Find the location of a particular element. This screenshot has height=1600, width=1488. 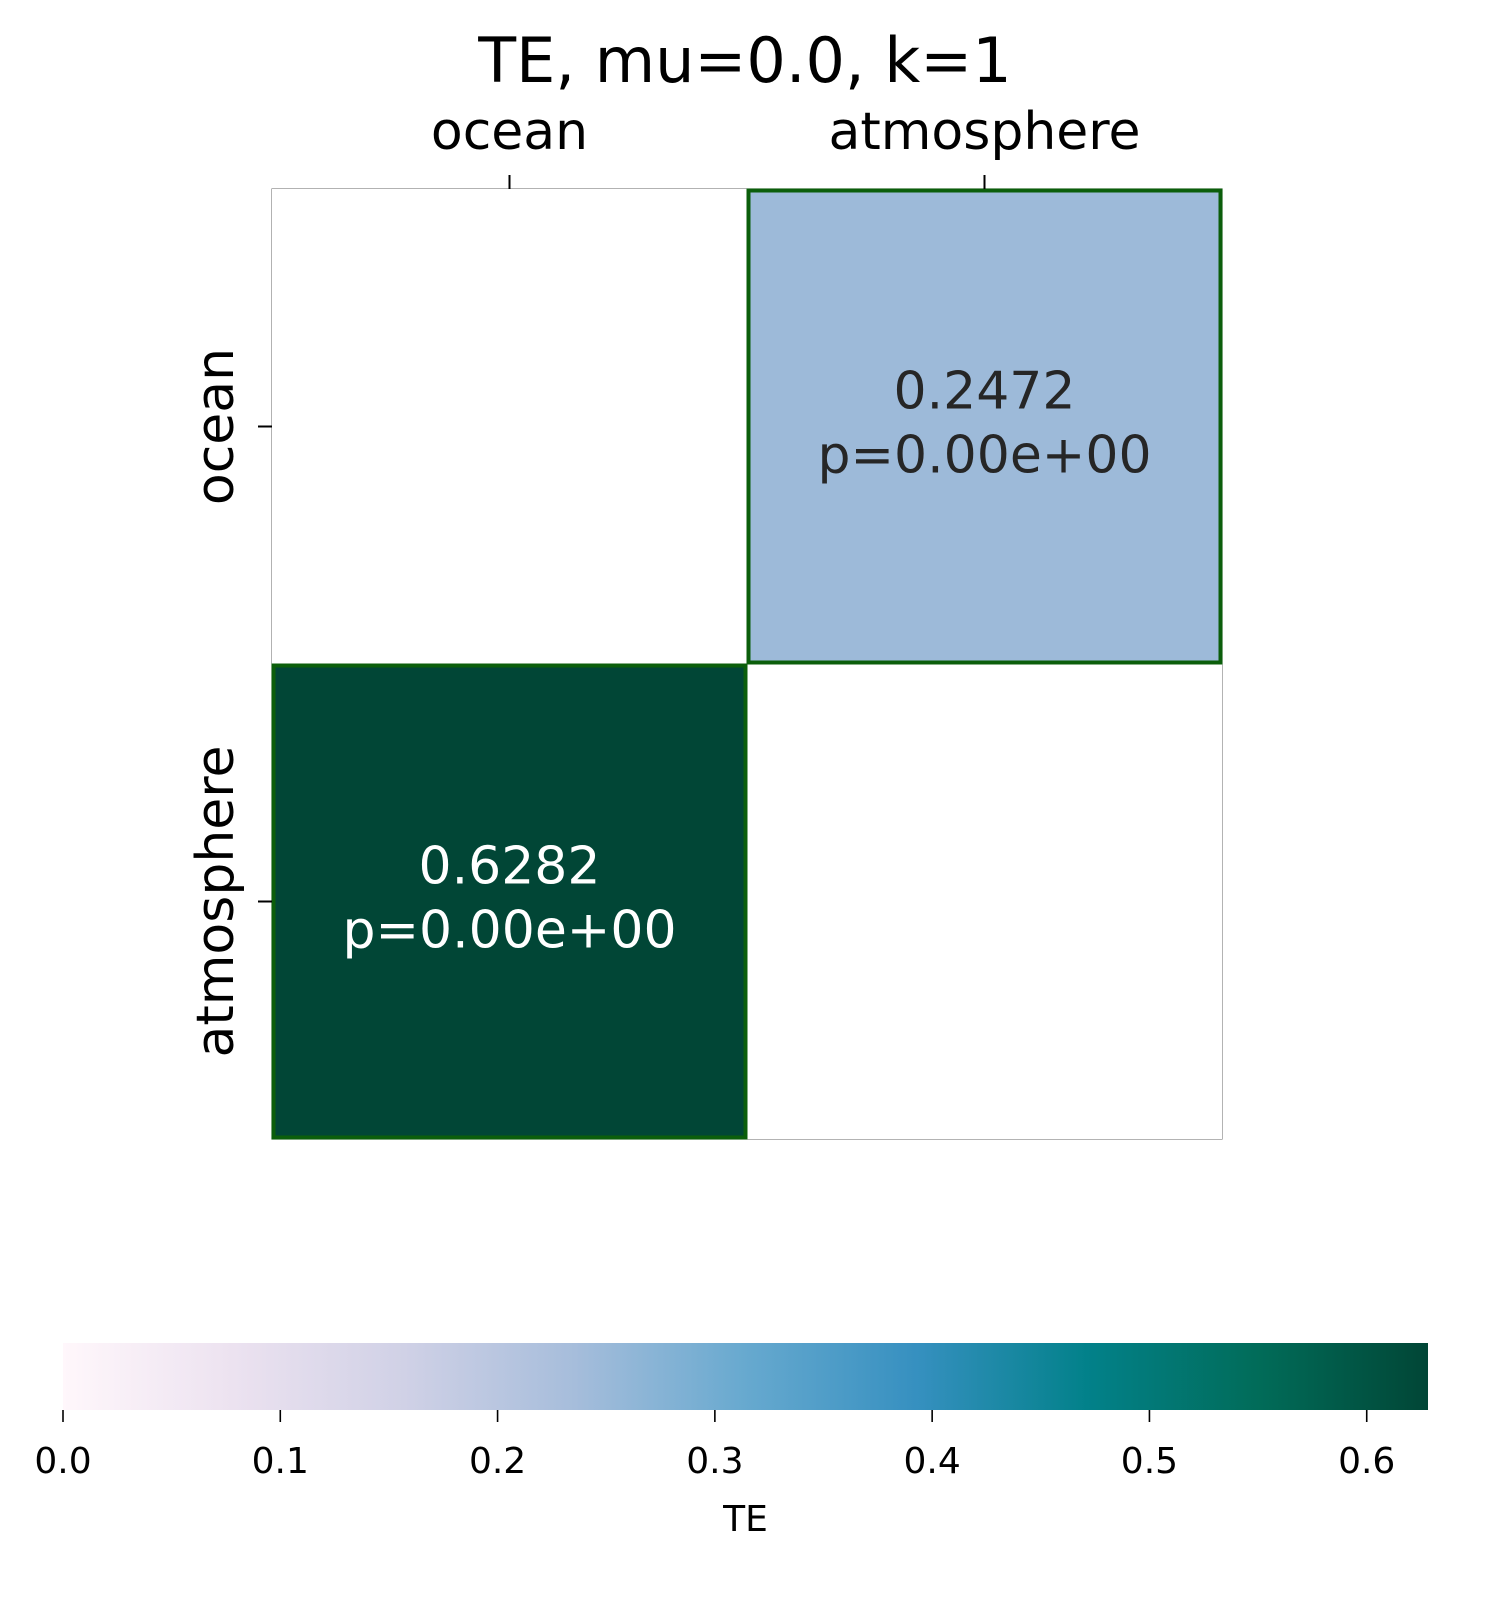

colorbar-tick-label: 0.4 is located at coordinates (932, 1461).